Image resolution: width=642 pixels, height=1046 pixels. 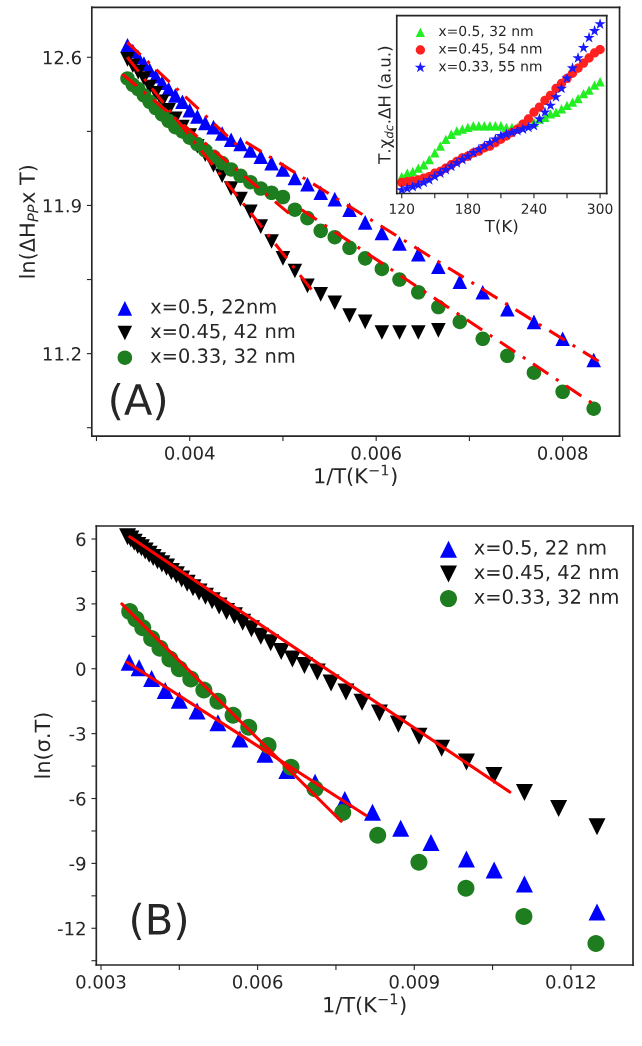 What do you see at coordinates (213, 307) in the screenshot?
I see `legend-label: x=0.5, 22nm` at bounding box center [213, 307].